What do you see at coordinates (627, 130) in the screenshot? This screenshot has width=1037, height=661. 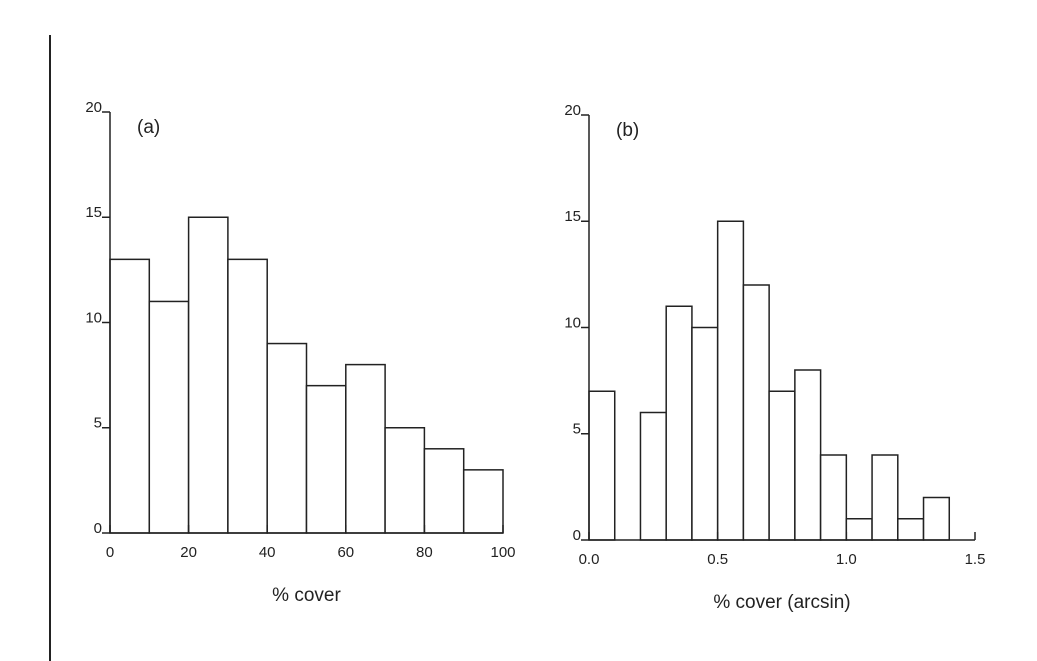 I see `panel-label: (b)` at bounding box center [627, 130].